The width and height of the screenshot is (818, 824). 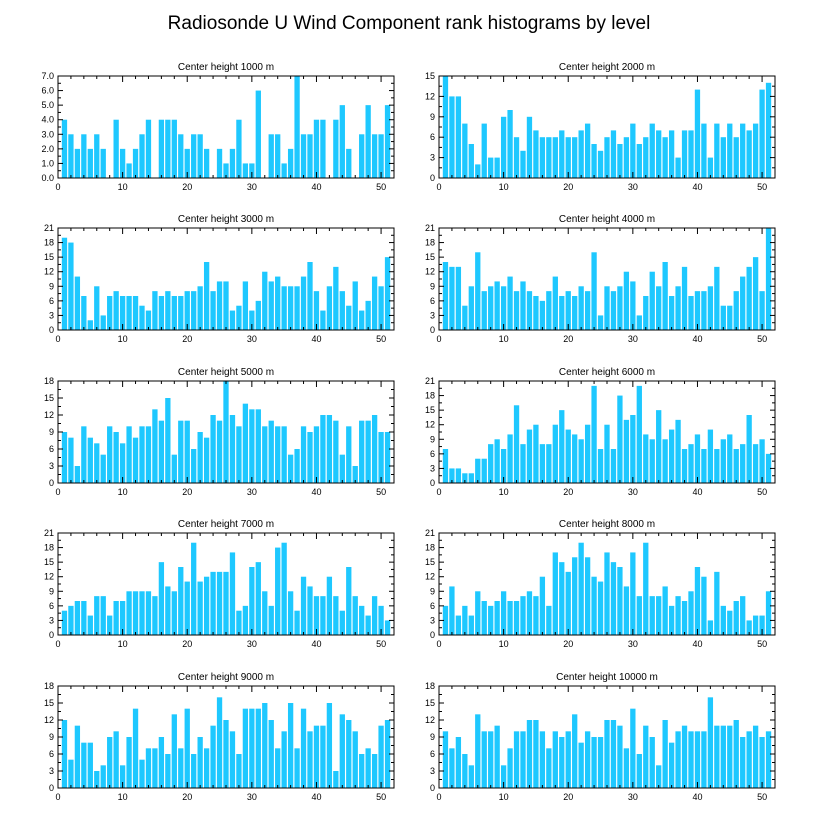 What do you see at coordinates (430, 228) in the screenshot?
I see `y-tick-label: 21` at bounding box center [430, 228].